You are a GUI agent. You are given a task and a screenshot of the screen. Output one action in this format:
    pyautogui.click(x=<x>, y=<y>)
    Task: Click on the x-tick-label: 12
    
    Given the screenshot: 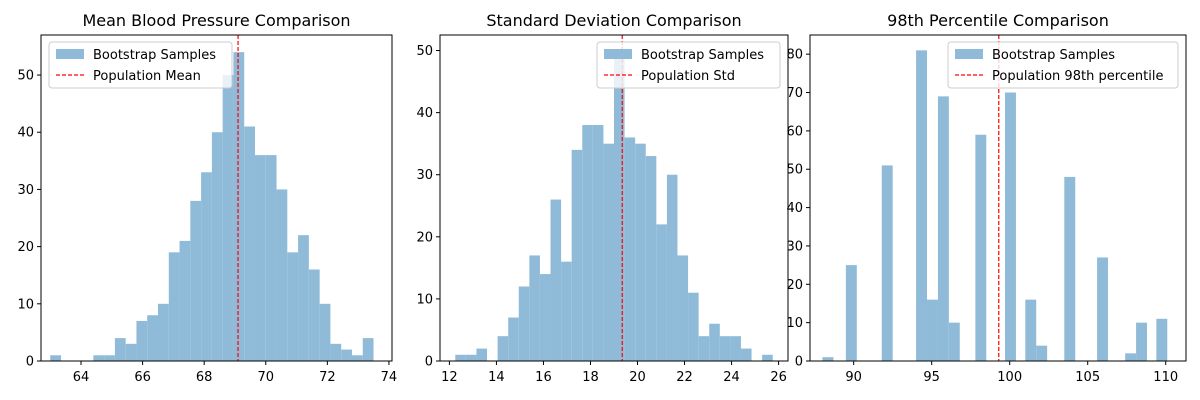 What is the action you would take?
    pyautogui.click(x=449, y=377)
    